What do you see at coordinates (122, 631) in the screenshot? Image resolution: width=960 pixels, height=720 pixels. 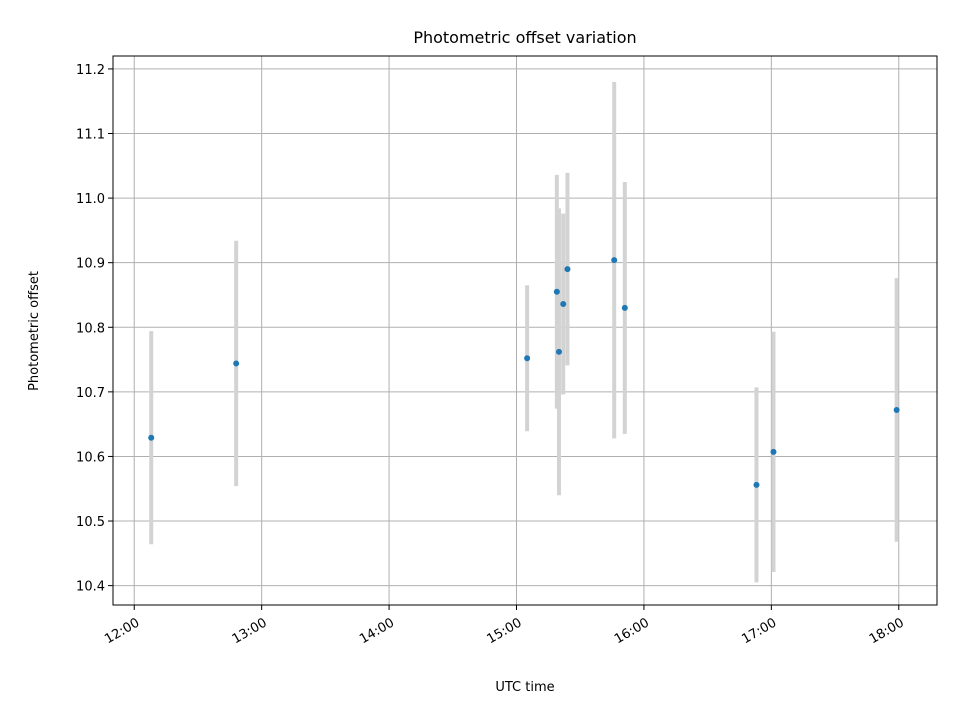 I see `x-tick-label: 12:00` at bounding box center [122, 631].